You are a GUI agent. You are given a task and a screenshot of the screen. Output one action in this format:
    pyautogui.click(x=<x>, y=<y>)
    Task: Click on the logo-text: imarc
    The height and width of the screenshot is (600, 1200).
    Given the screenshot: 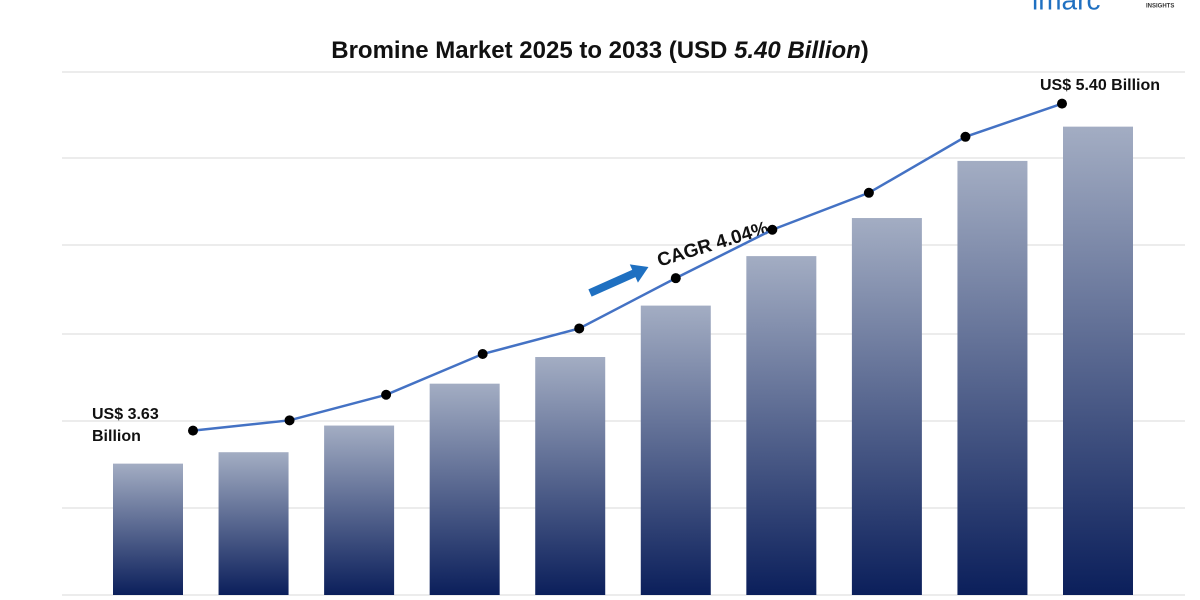 What is the action you would take?
    pyautogui.click(x=1066, y=7)
    